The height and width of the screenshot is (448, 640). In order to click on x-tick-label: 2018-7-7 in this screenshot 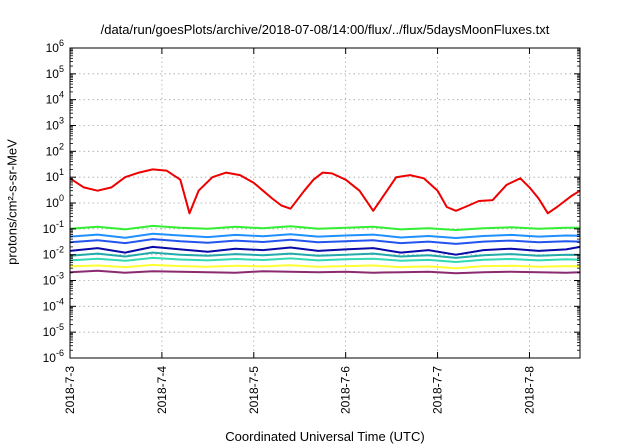, I will do `click(438, 390)`.